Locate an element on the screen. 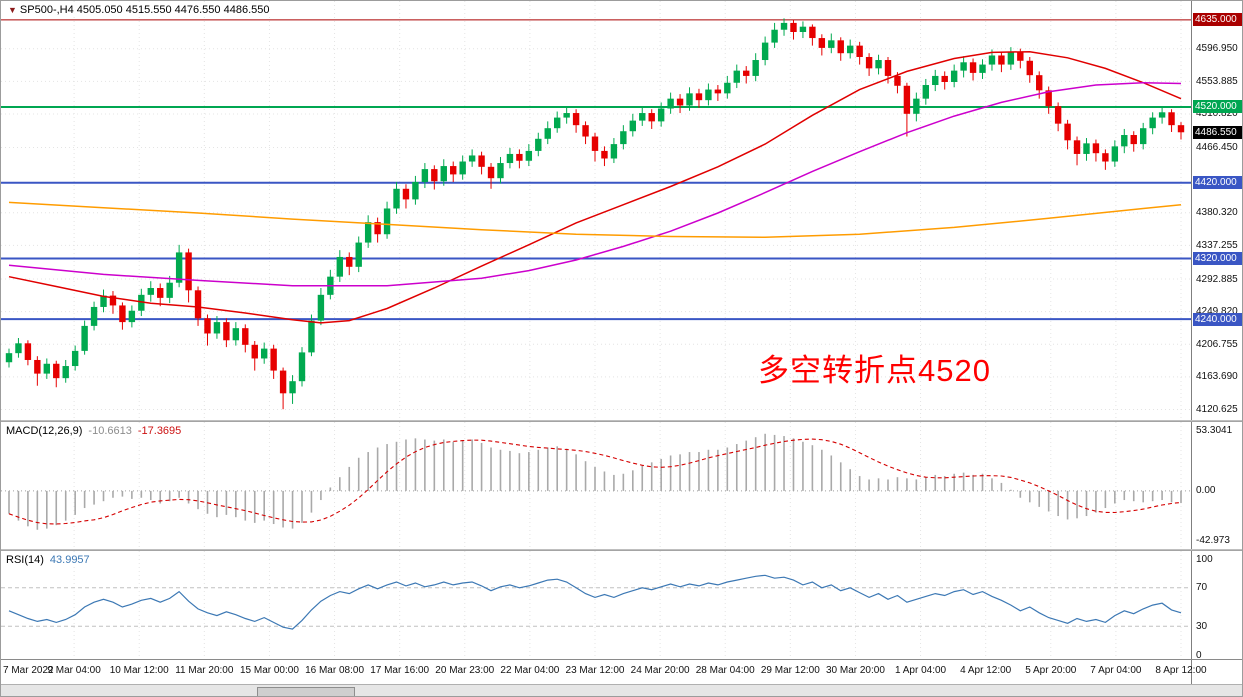  time-axis-label: 7 Mar 2022 is located at coordinates (28, 670).